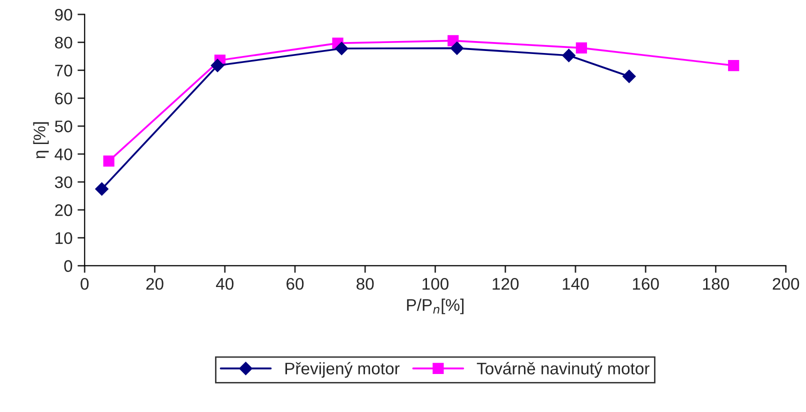 The height and width of the screenshot is (412, 806). What do you see at coordinates (295, 284) in the screenshot?
I see `x-tick-label: 60` at bounding box center [295, 284].